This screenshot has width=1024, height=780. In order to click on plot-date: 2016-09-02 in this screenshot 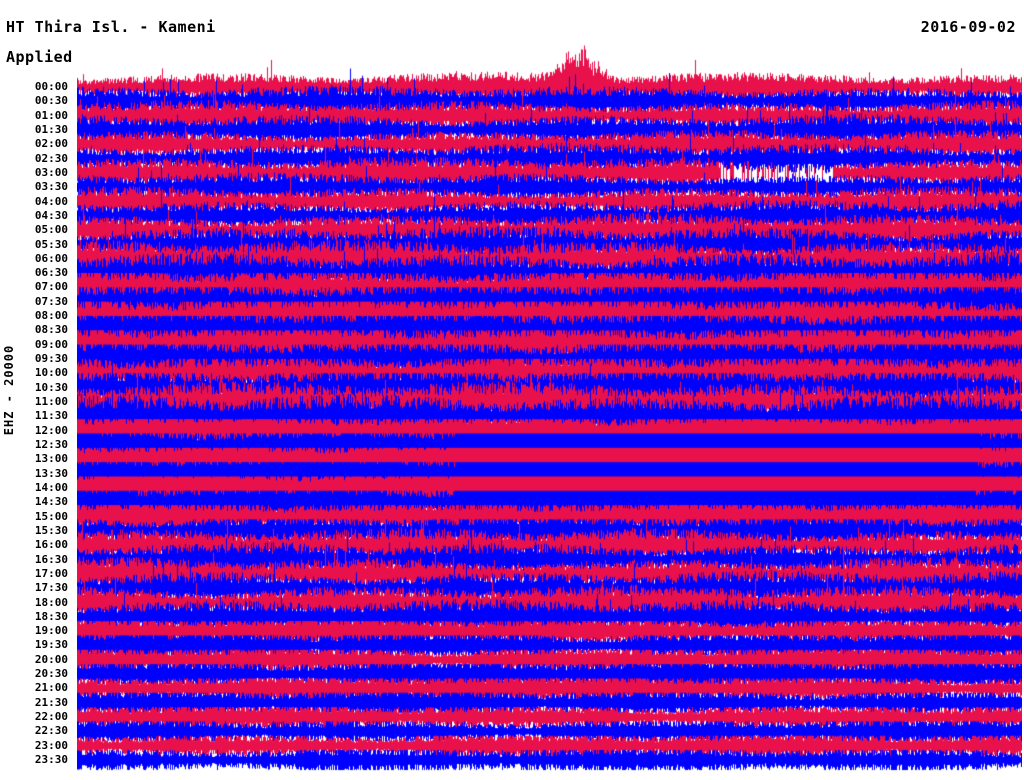, I will do `click(968, 27)`.